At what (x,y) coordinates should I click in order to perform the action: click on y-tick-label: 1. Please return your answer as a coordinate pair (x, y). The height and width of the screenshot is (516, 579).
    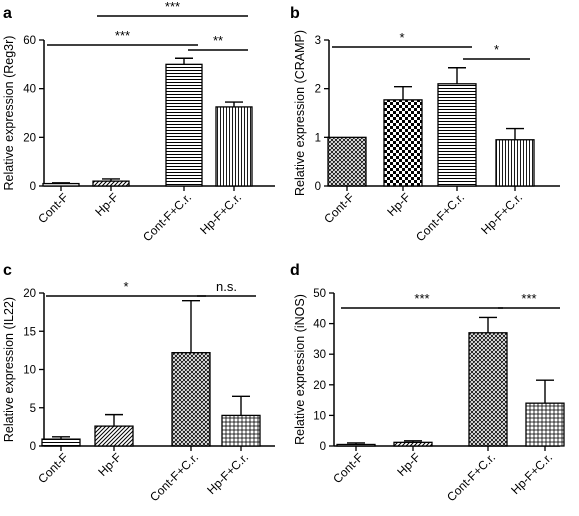
    Looking at the image, I should click on (318, 138).